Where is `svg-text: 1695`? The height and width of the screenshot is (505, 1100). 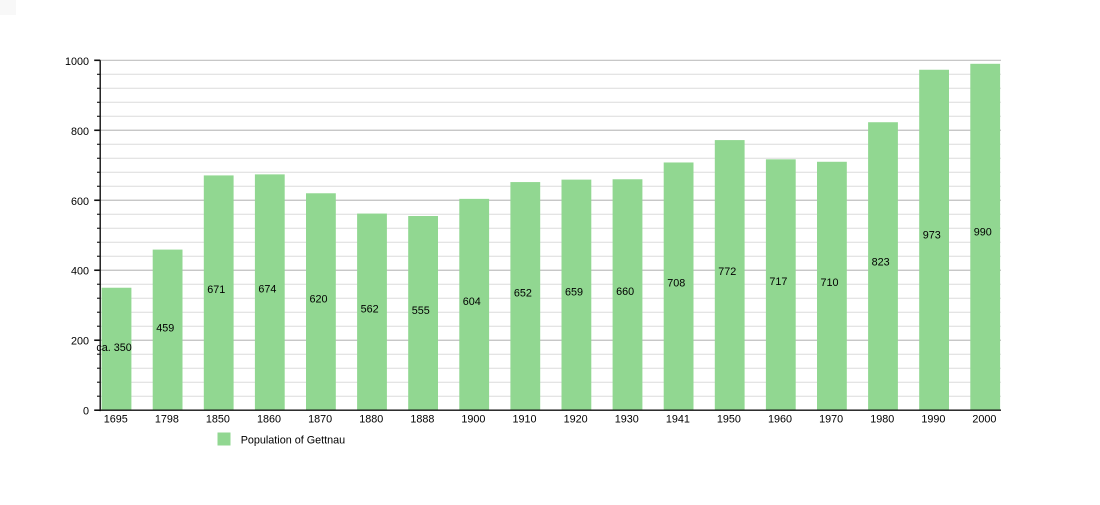 svg-text: 1695 is located at coordinates (116, 419).